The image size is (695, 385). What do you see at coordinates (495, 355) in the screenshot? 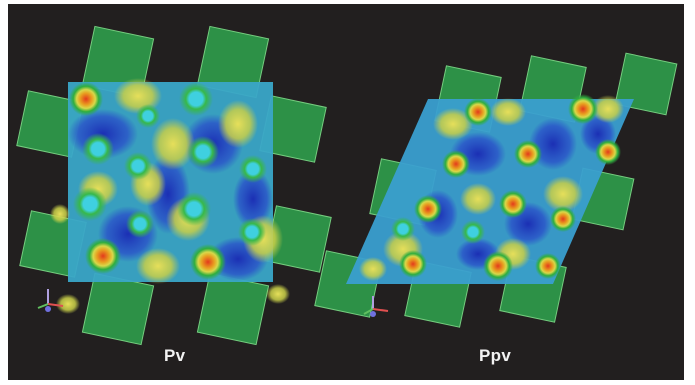
I see `ppv-label: Ppv` at bounding box center [495, 355].